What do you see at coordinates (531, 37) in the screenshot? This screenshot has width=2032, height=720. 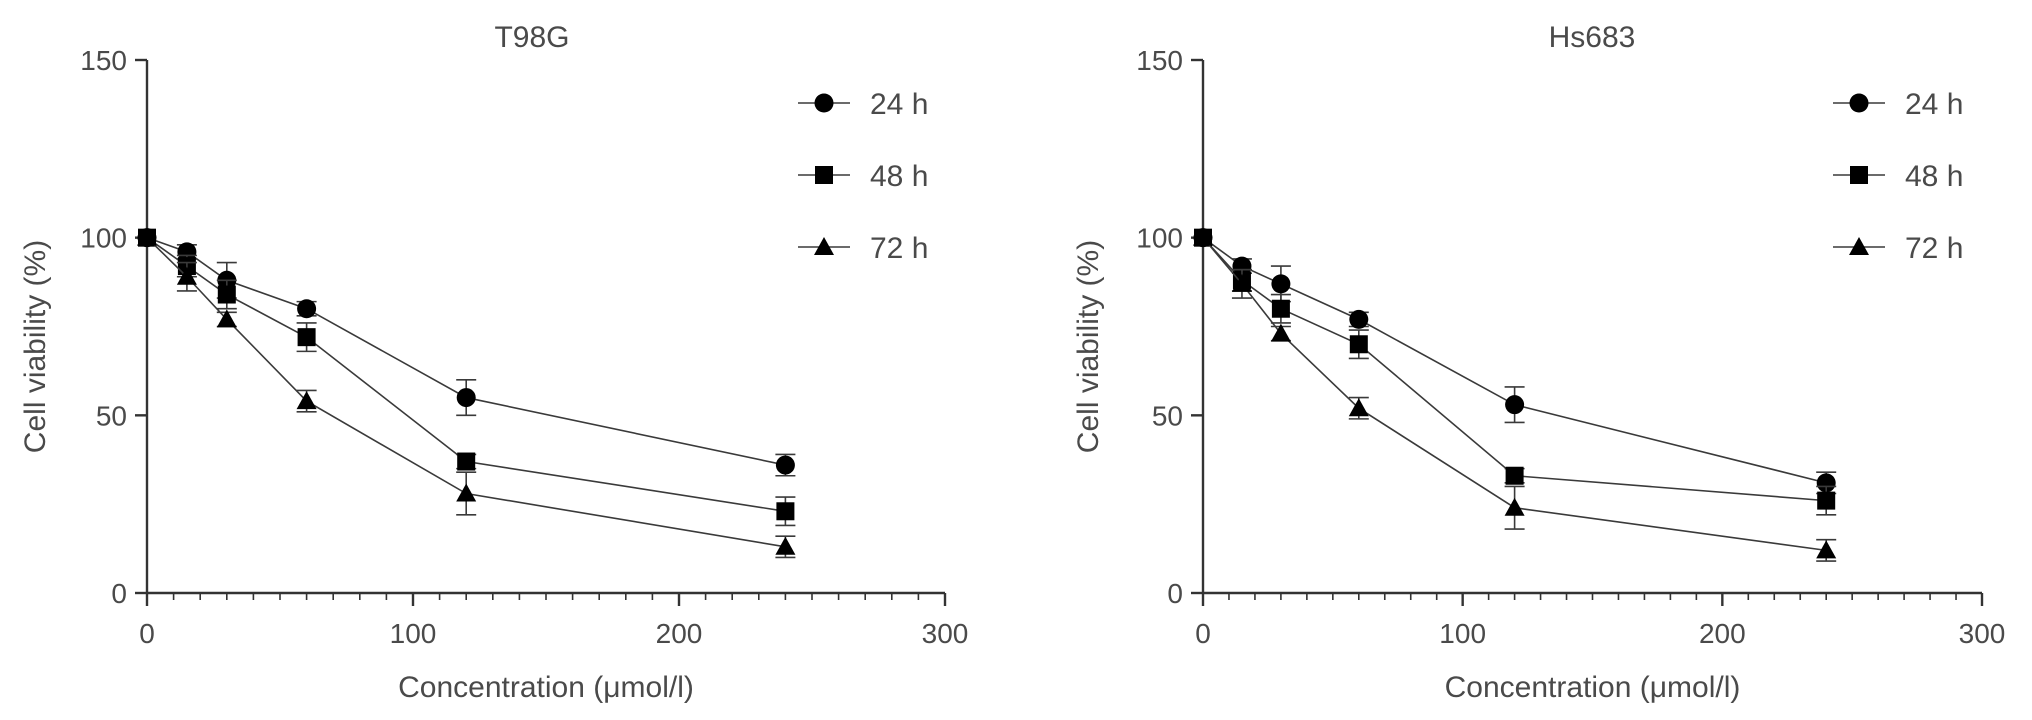 I see `chart-title: T98G` at bounding box center [531, 37].